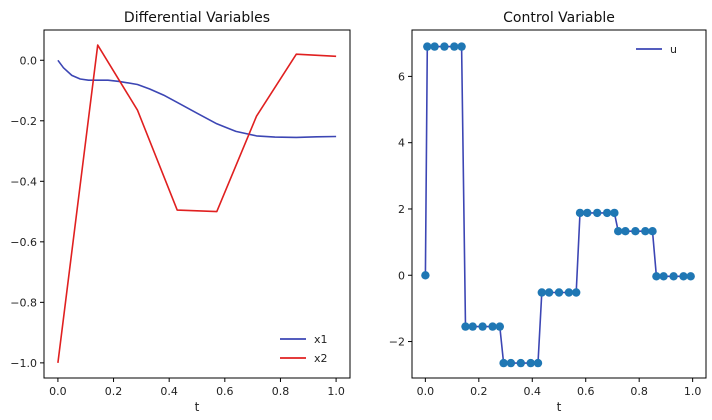 This screenshot has width=712, height=420. Describe the element at coordinates (197, 99) in the screenshot. I see `series-line-x1` at that location.